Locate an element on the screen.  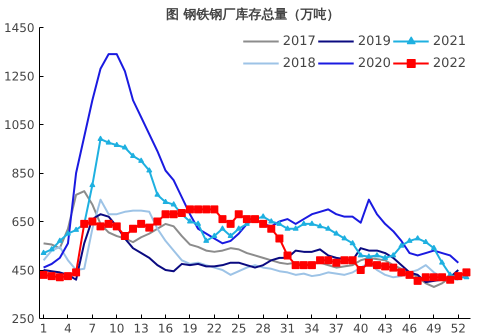
x-tick-label: 37 is located at coordinates (336, 328).